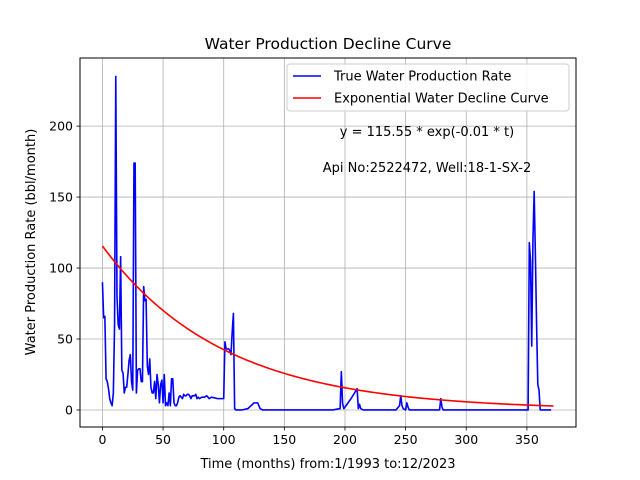  What do you see at coordinates (61, 197) in the screenshot?
I see `y-tick-label: 150` at bounding box center [61, 197].